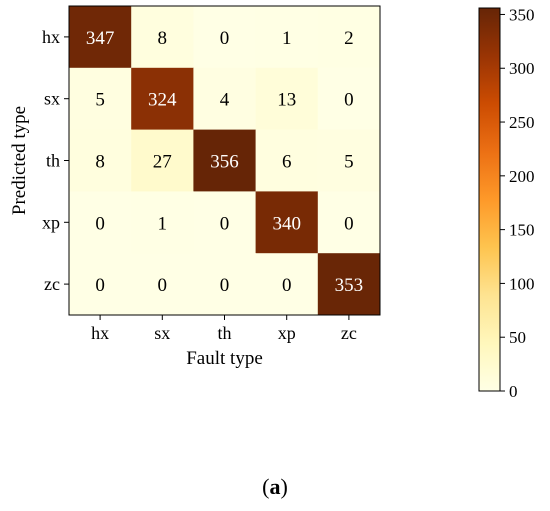 The image size is (550, 511). Describe the element at coordinates (522, 122) in the screenshot. I see `colorbar-tick-label: 250` at that location.